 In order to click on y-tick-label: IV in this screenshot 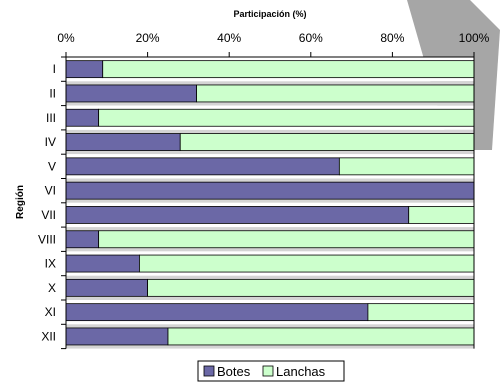, I will do `click(50, 142)`.